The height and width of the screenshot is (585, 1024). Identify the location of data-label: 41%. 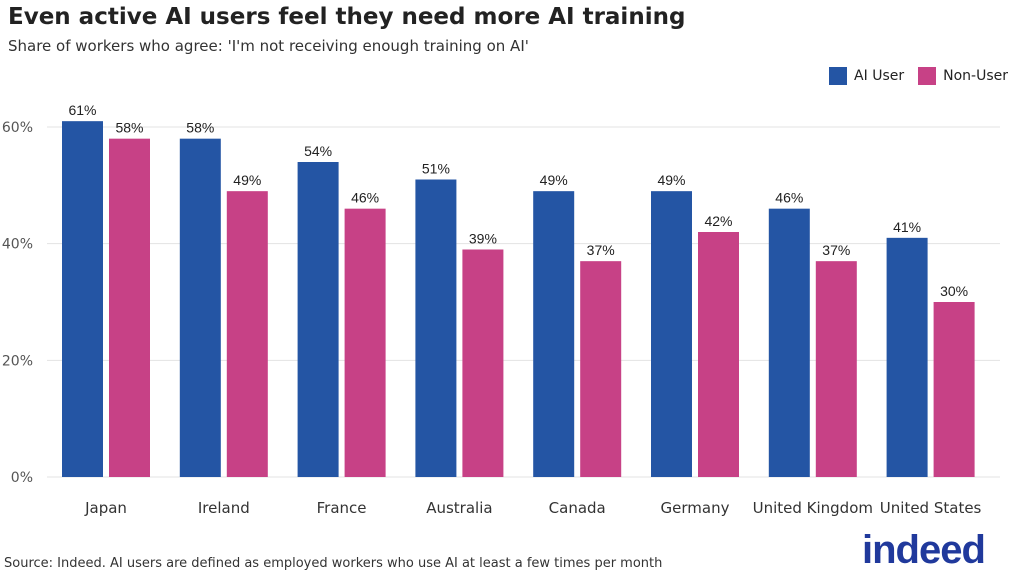
(907, 227).